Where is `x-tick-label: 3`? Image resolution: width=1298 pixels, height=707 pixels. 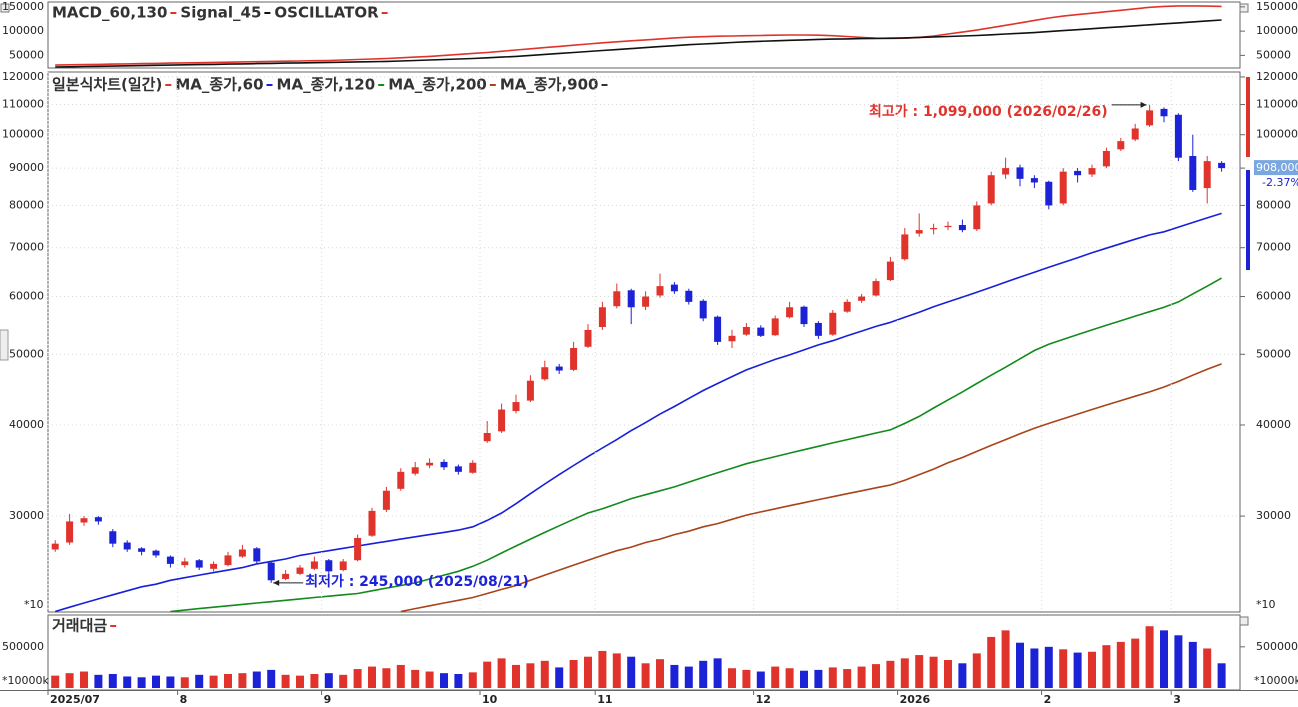 x-tick-label: 3 is located at coordinates (1177, 699).